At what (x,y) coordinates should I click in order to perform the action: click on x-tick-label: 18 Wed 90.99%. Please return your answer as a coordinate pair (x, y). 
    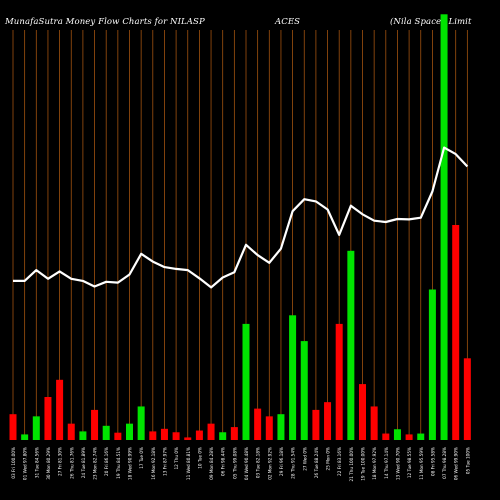
    Looking at the image, I should click on (130, 463).